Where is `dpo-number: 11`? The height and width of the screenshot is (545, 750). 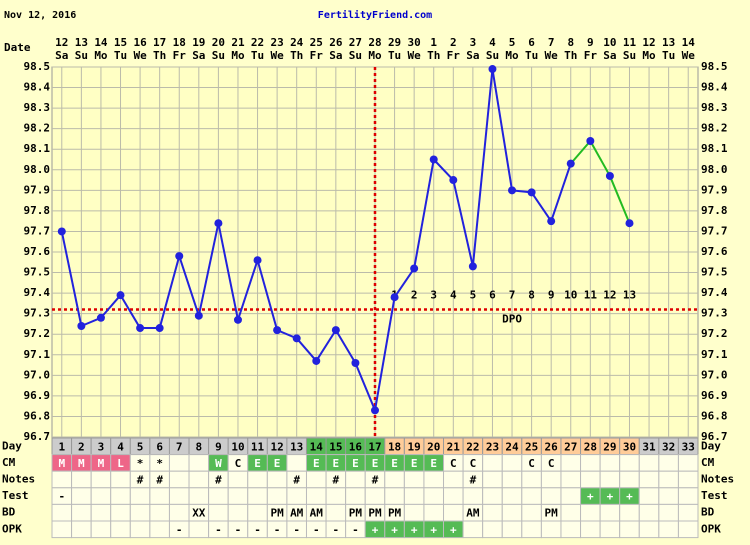
dpo-number: 11 is located at coordinates (591, 295).